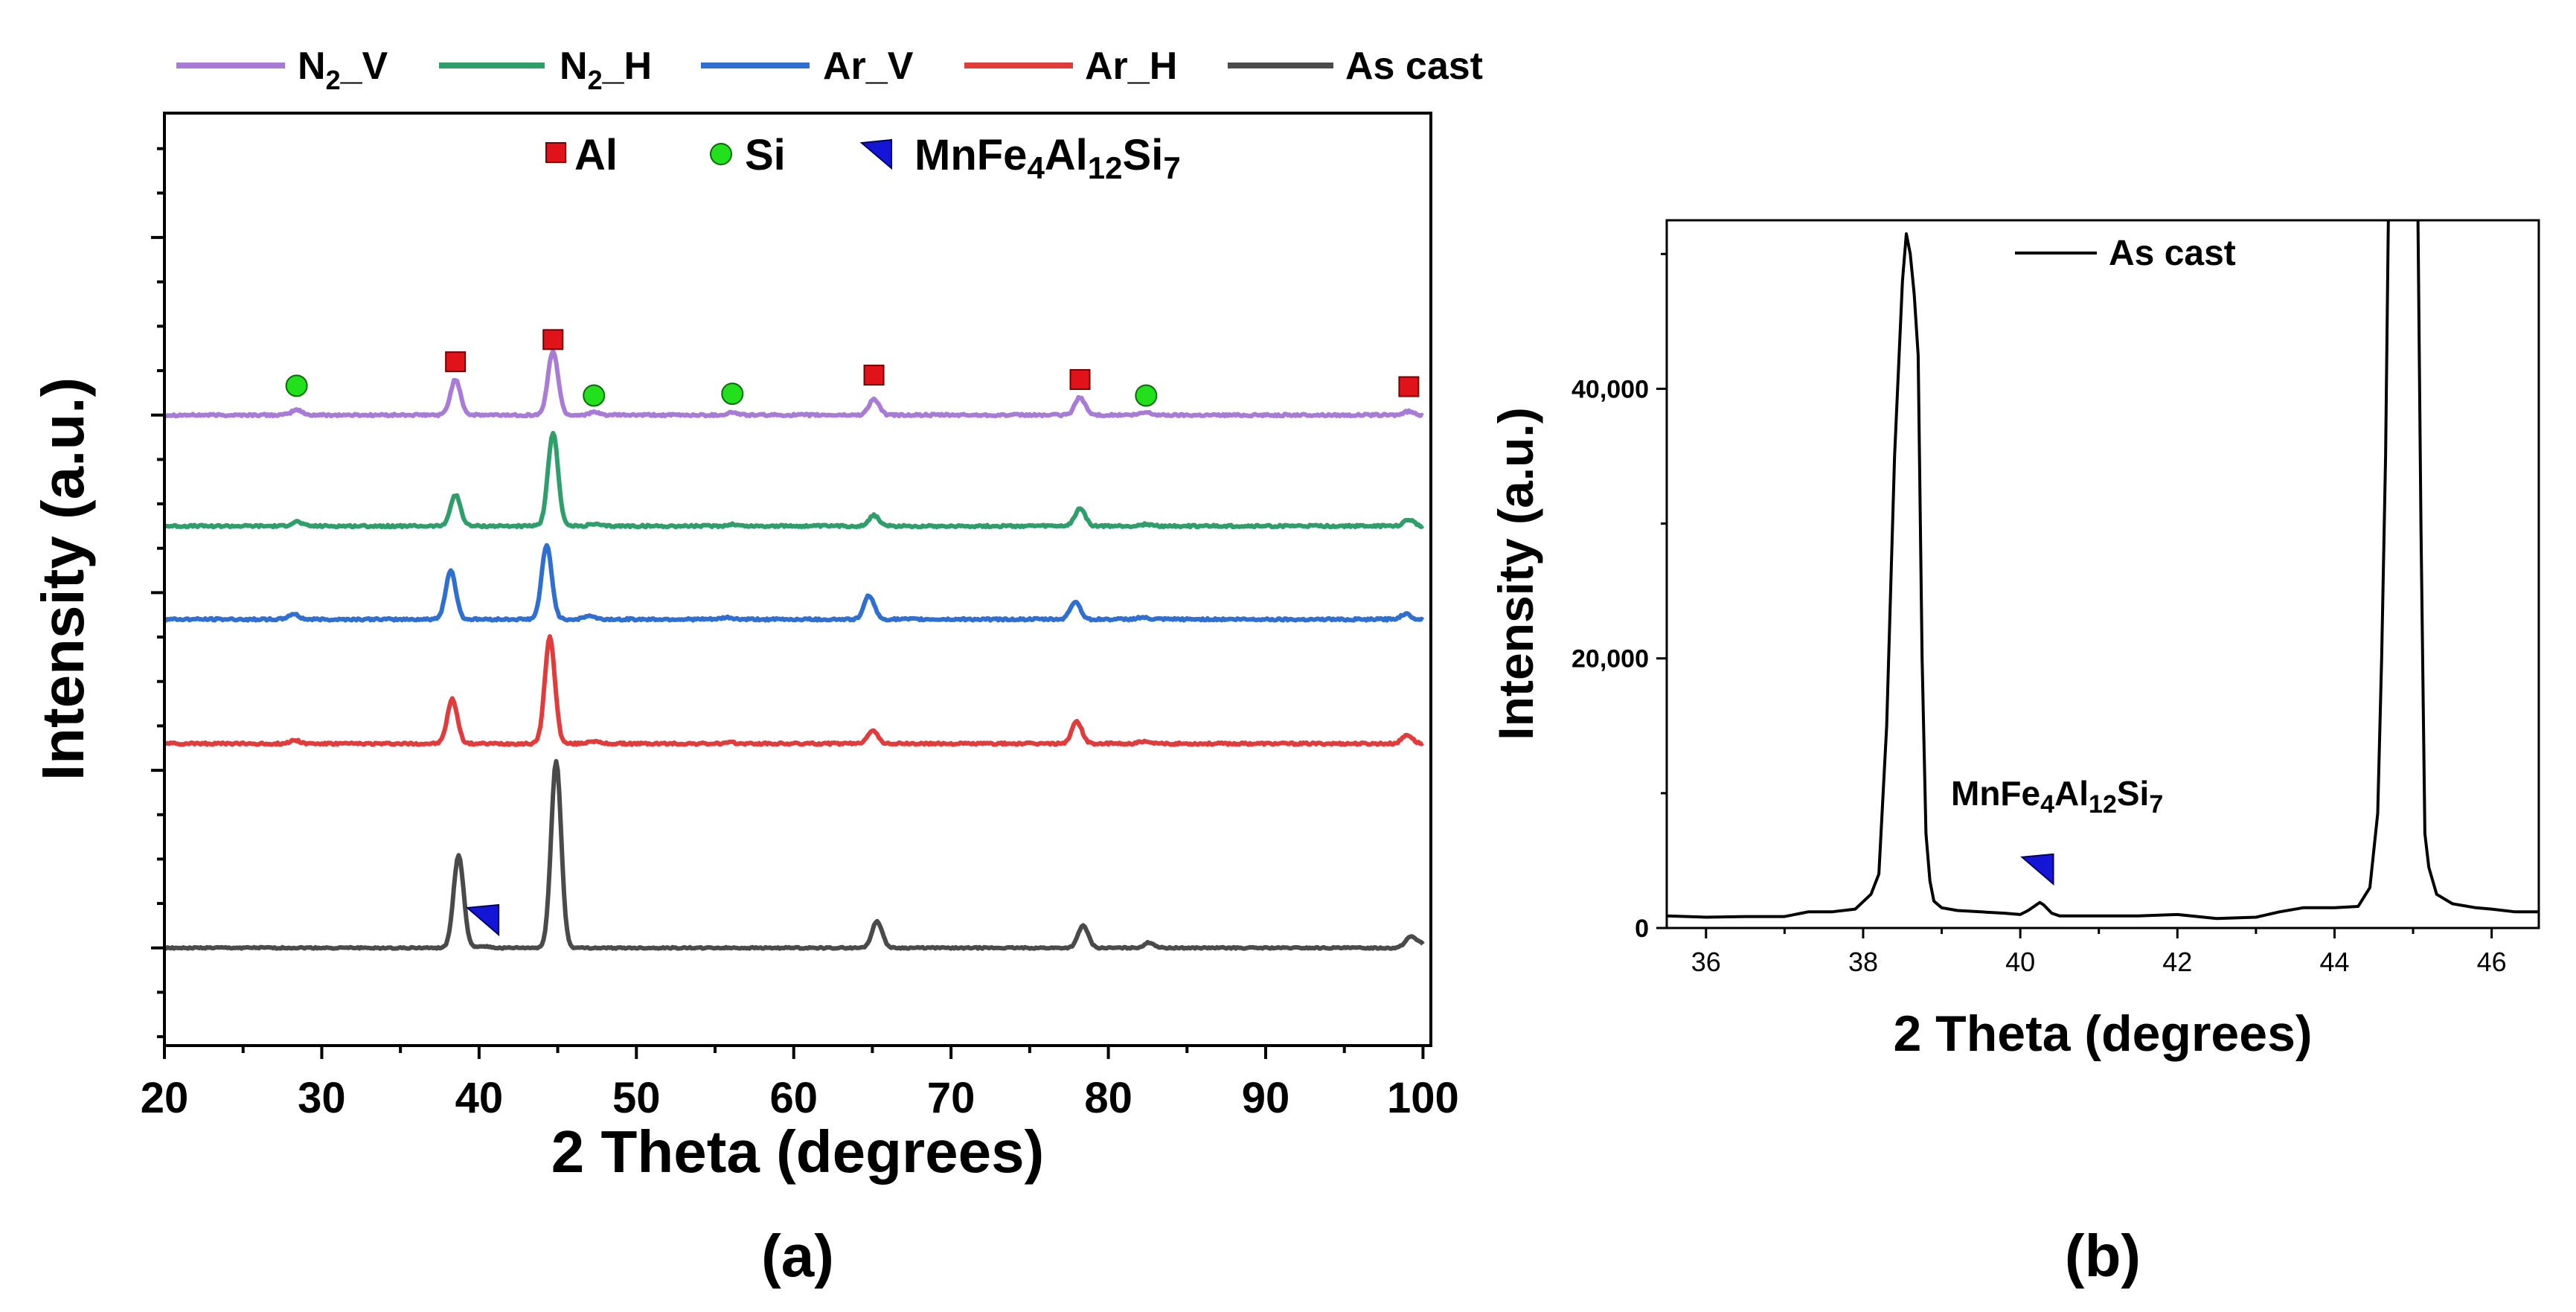  I want to click on legend-a: N2_V N2_H Ar_V Ar_H As cast, so click(830, 70).